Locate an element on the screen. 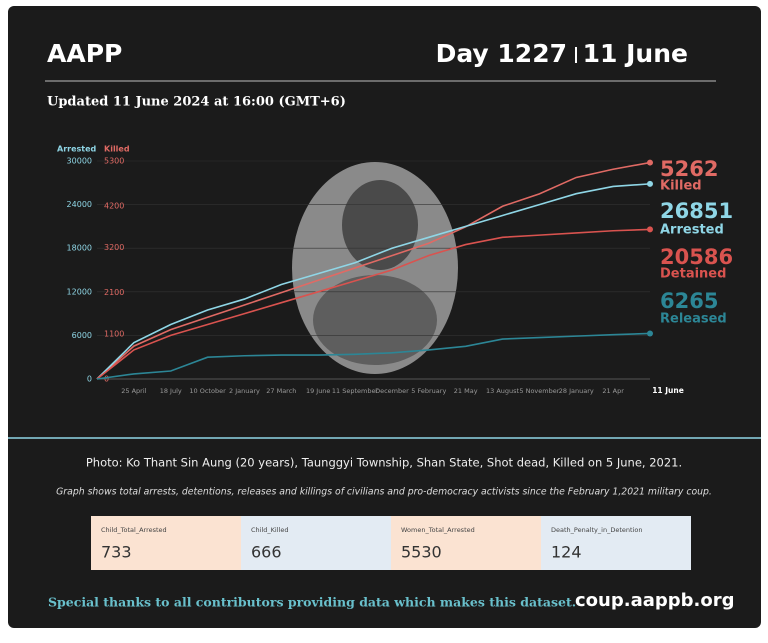 This screenshot has height=643, width=768. site: coup.aappb.org is located at coordinates (655, 600).